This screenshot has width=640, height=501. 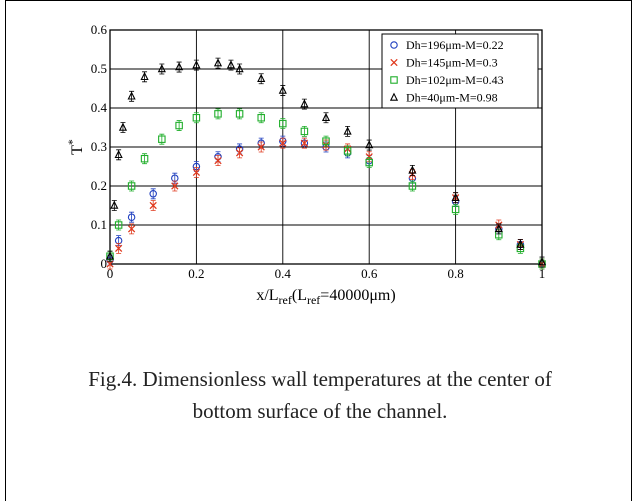 I want to click on legend-label: Dh=102μm-M=0.43, so click(x=455, y=80).